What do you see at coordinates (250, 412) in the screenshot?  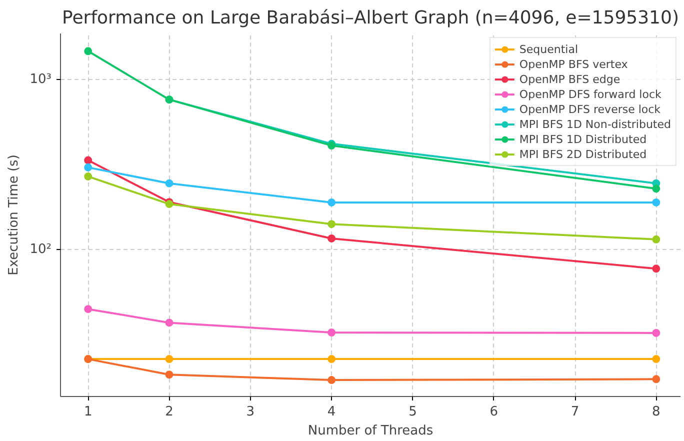 I see `x-tick-label: 3` at bounding box center [250, 412].